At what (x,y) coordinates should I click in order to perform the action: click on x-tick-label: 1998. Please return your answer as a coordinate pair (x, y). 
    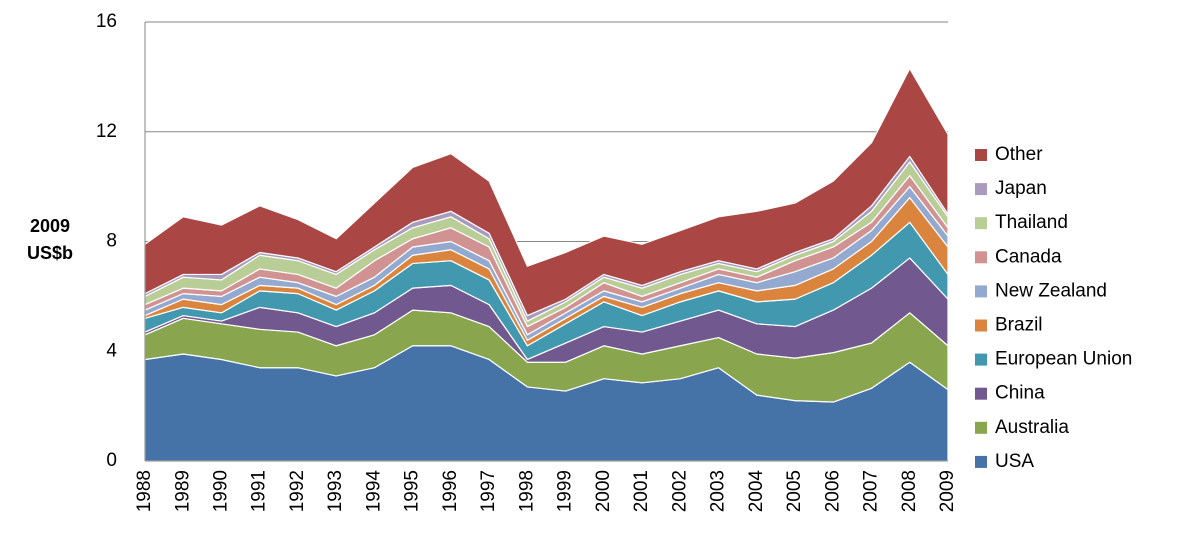
    Looking at the image, I should click on (526, 491).